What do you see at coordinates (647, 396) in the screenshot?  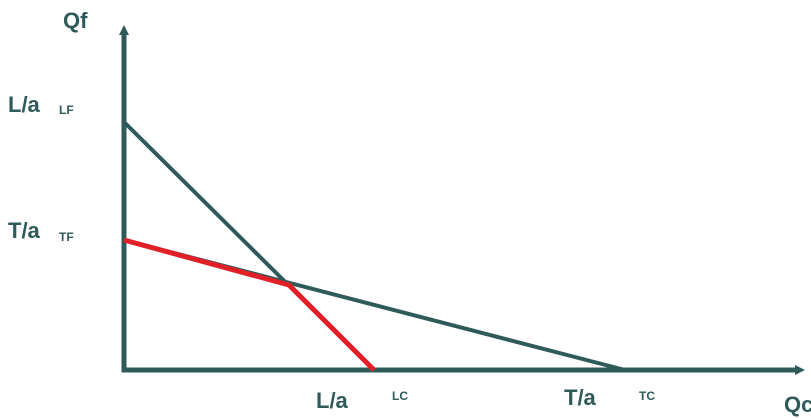 I see `tc-label-sub: TC` at bounding box center [647, 396].